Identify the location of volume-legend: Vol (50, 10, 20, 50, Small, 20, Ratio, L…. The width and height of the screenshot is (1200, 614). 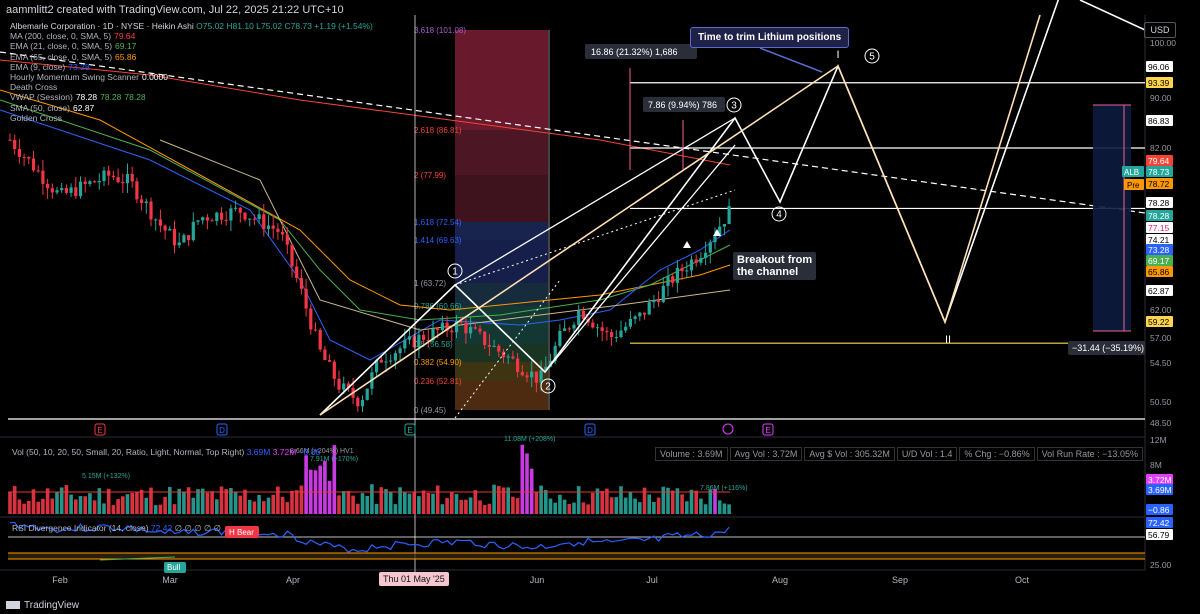
(166, 452).